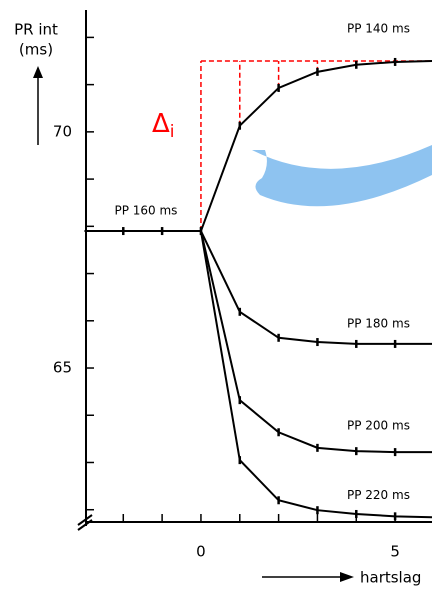 The width and height of the screenshot is (432, 594). Describe the element at coordinates (38, 72) in the screenshot. I see `y-label-arrow-head` at that location.